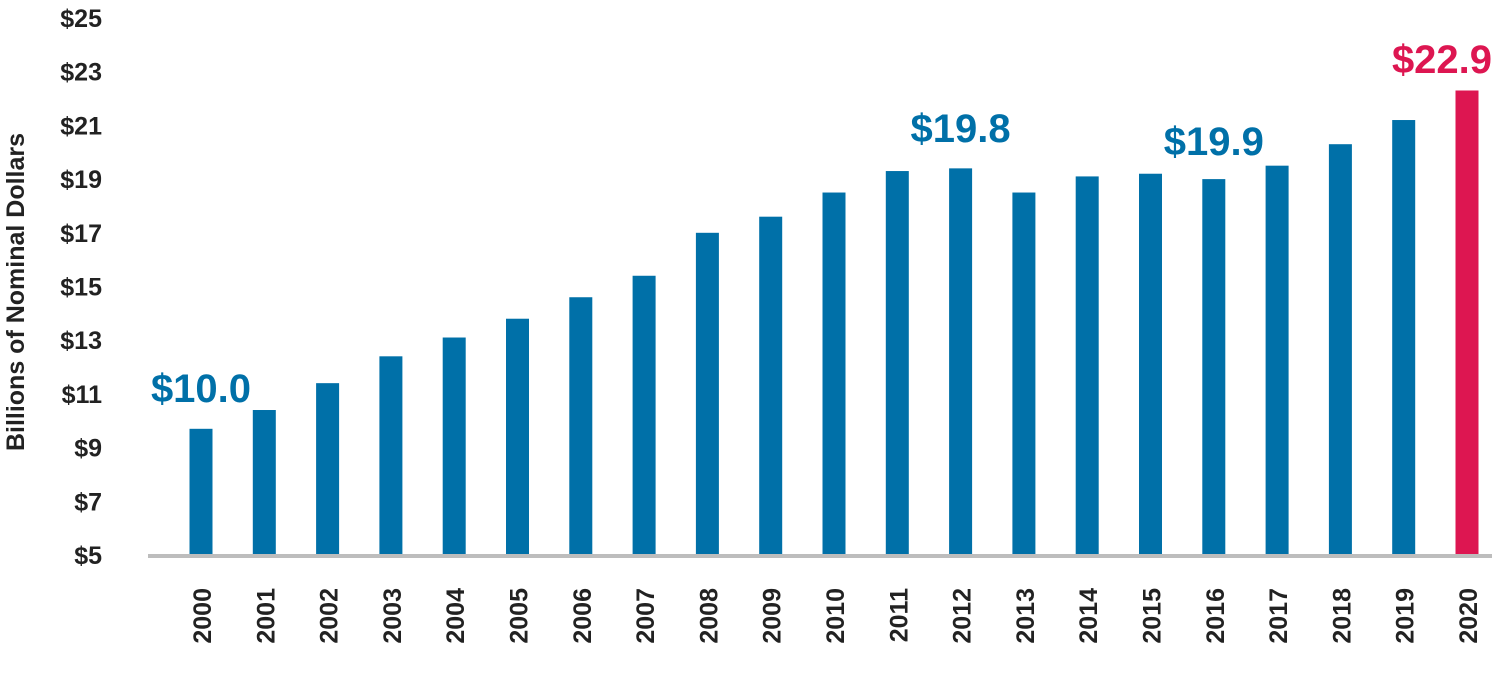  I want to click on x-tick-label: 2009, so click(773, 616).